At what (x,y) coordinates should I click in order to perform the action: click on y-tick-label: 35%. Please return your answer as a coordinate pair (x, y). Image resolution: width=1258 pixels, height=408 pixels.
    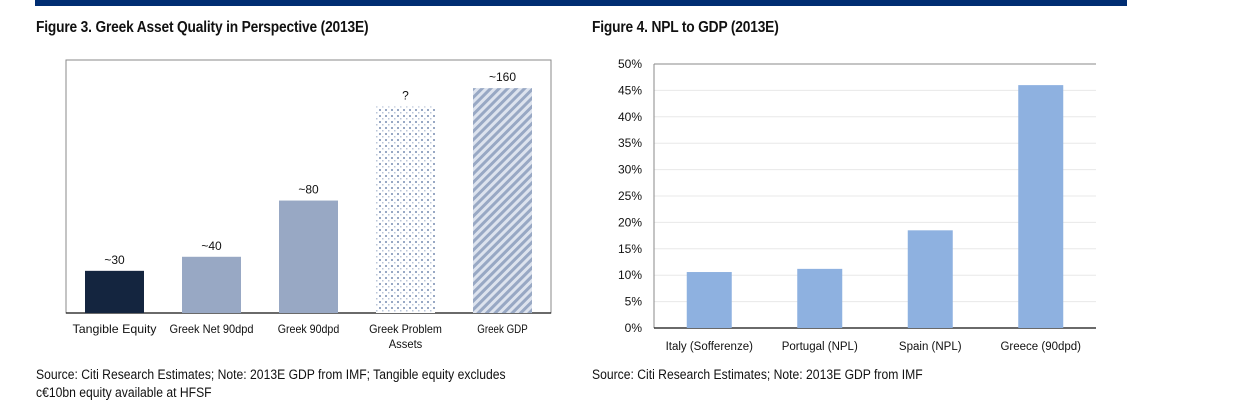
    Looking at the image, I should click on (630, 143).